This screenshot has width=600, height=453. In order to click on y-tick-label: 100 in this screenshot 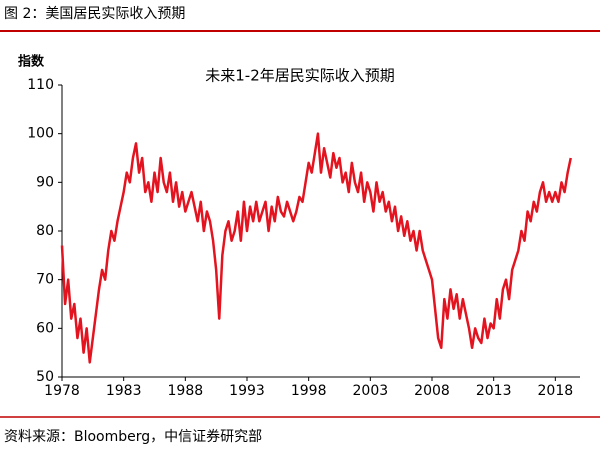, I will do `click(40, 134)`.